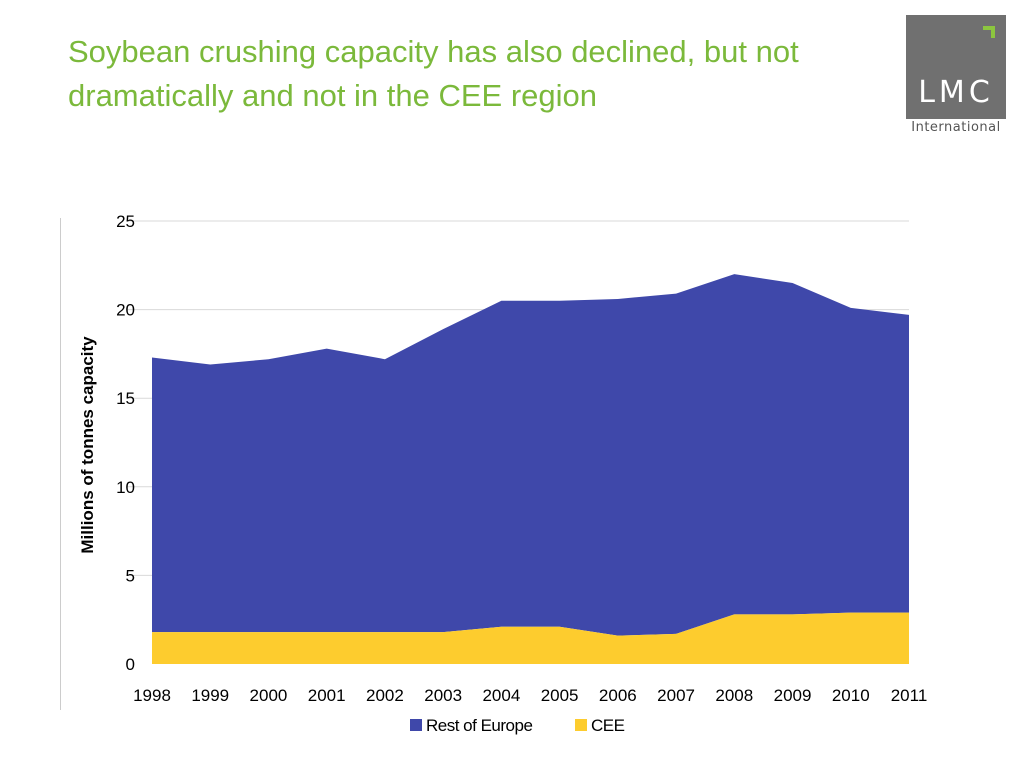 The width and height of the screenshot is (1024, 768). Describe the element at coordinates (269, 695) in the screenshot. I see `x-tick-label: 2000` at that location.